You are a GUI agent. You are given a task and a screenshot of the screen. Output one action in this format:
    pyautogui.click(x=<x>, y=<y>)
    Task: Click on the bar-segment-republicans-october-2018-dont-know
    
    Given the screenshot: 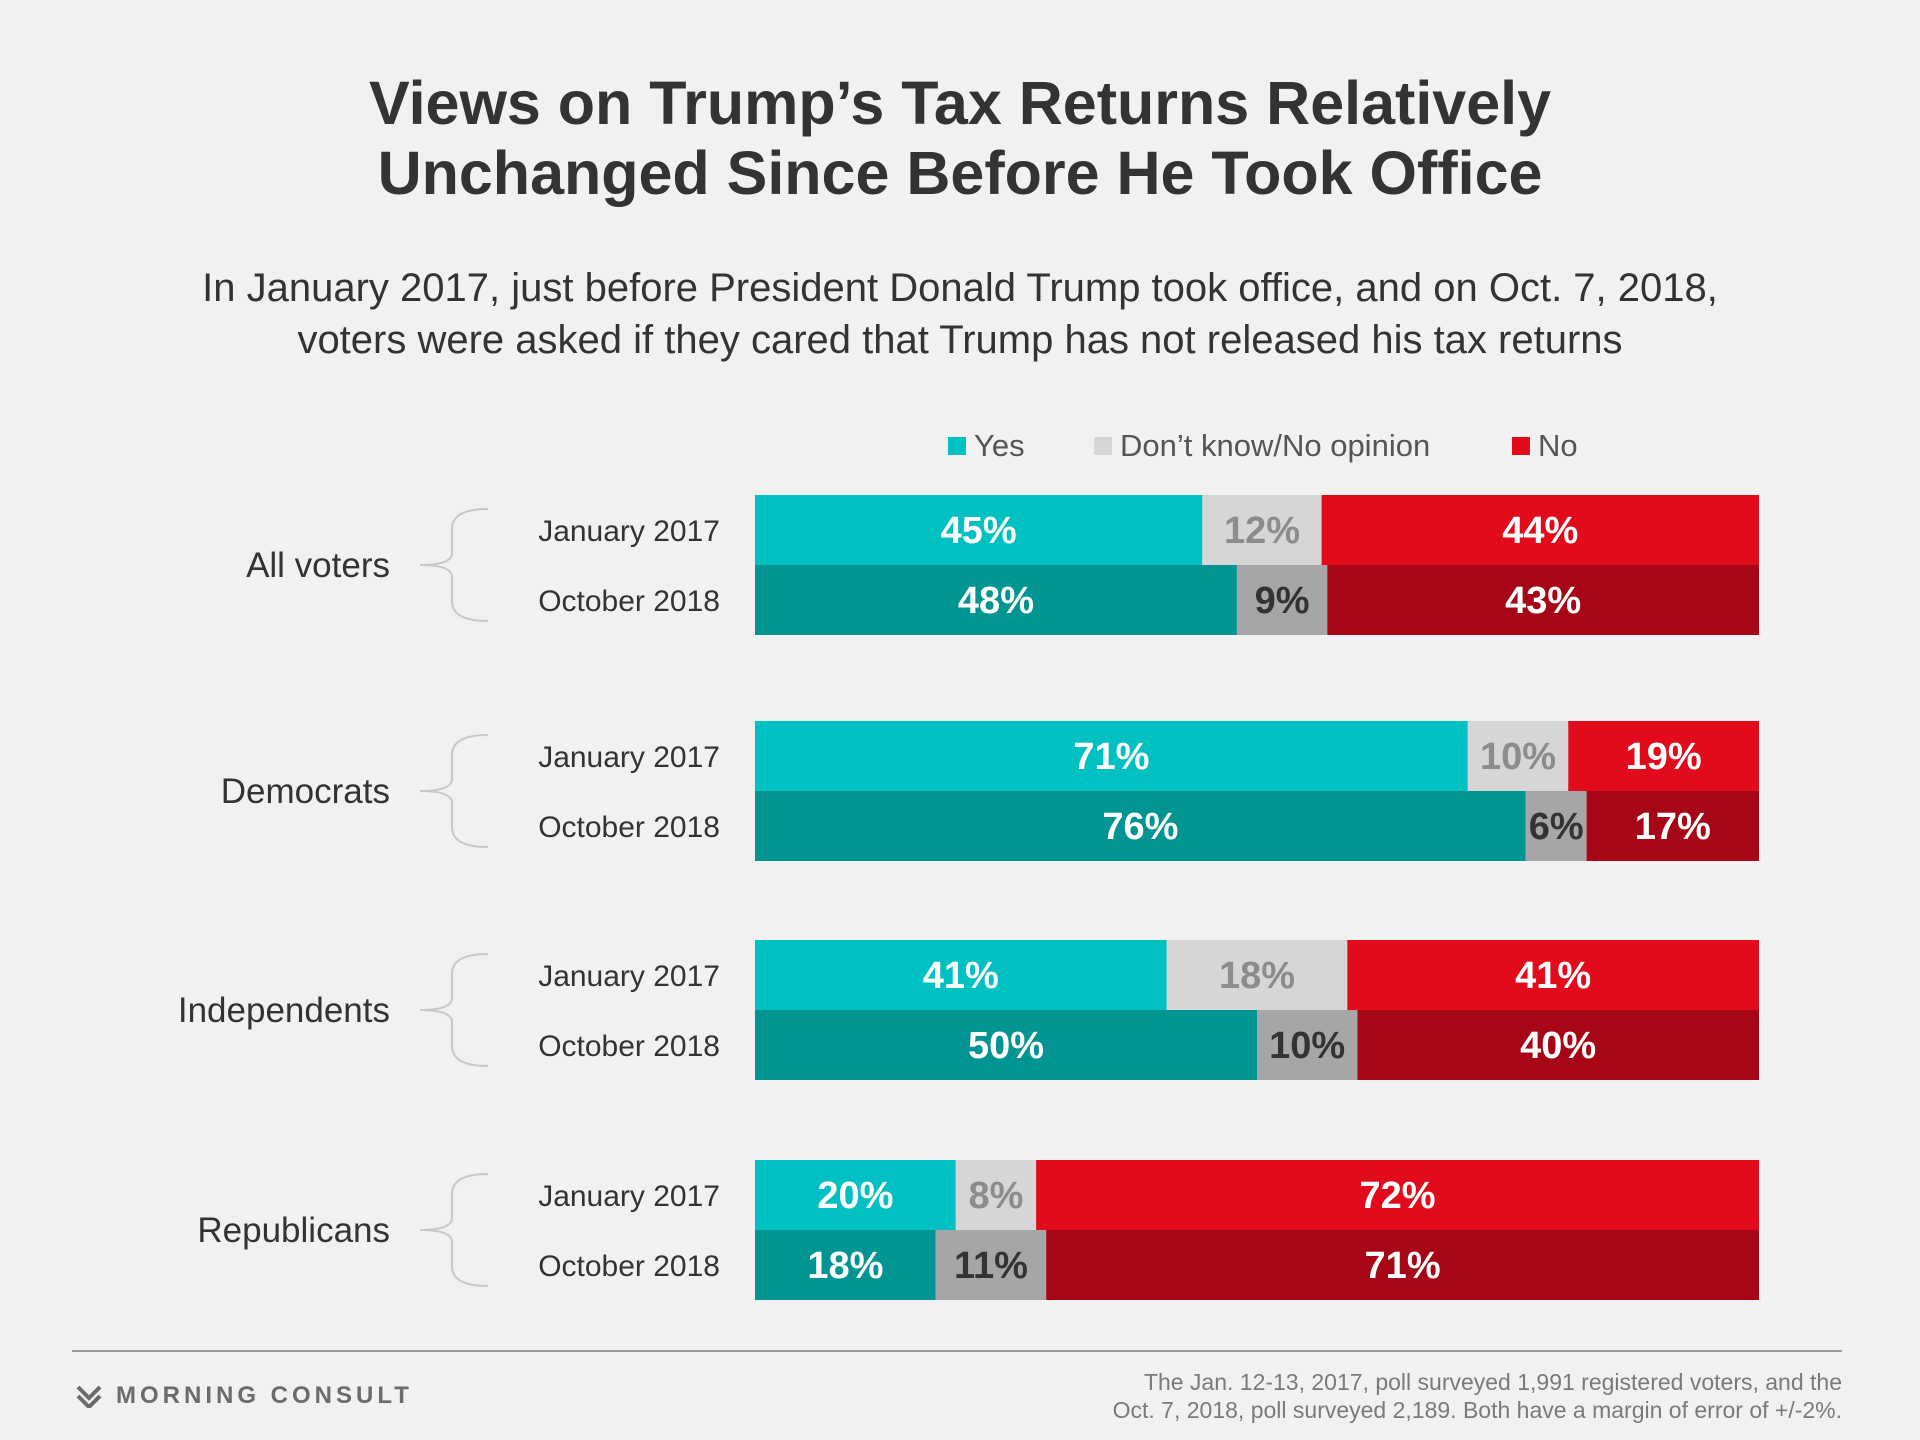 What is the action you would take?
    pyautogui.click(x=991, y=1265)
    